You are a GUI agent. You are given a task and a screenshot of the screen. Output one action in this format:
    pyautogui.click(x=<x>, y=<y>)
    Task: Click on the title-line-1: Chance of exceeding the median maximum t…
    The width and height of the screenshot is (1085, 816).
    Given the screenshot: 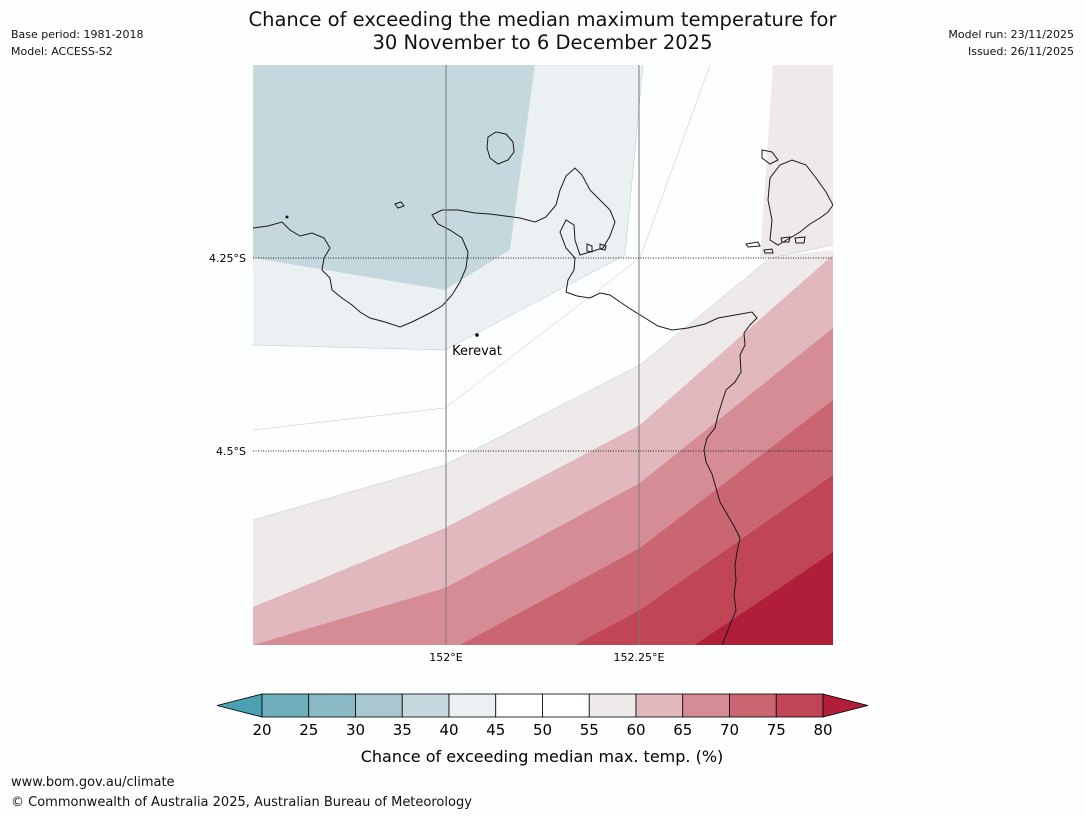 What is the action you would take?
    pyautogui.click(x=542, y=19)
    